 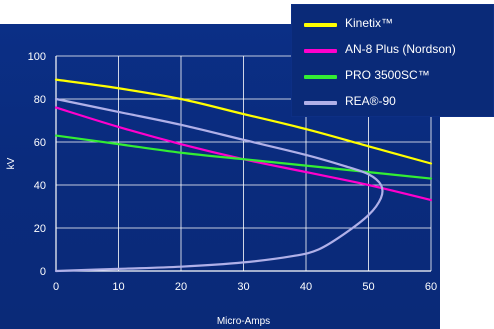 What do you see at coordinates (370, 101) in the screenshot?
I see `legend-label-rea90: REA®-90` at bounding box center [370, 101].